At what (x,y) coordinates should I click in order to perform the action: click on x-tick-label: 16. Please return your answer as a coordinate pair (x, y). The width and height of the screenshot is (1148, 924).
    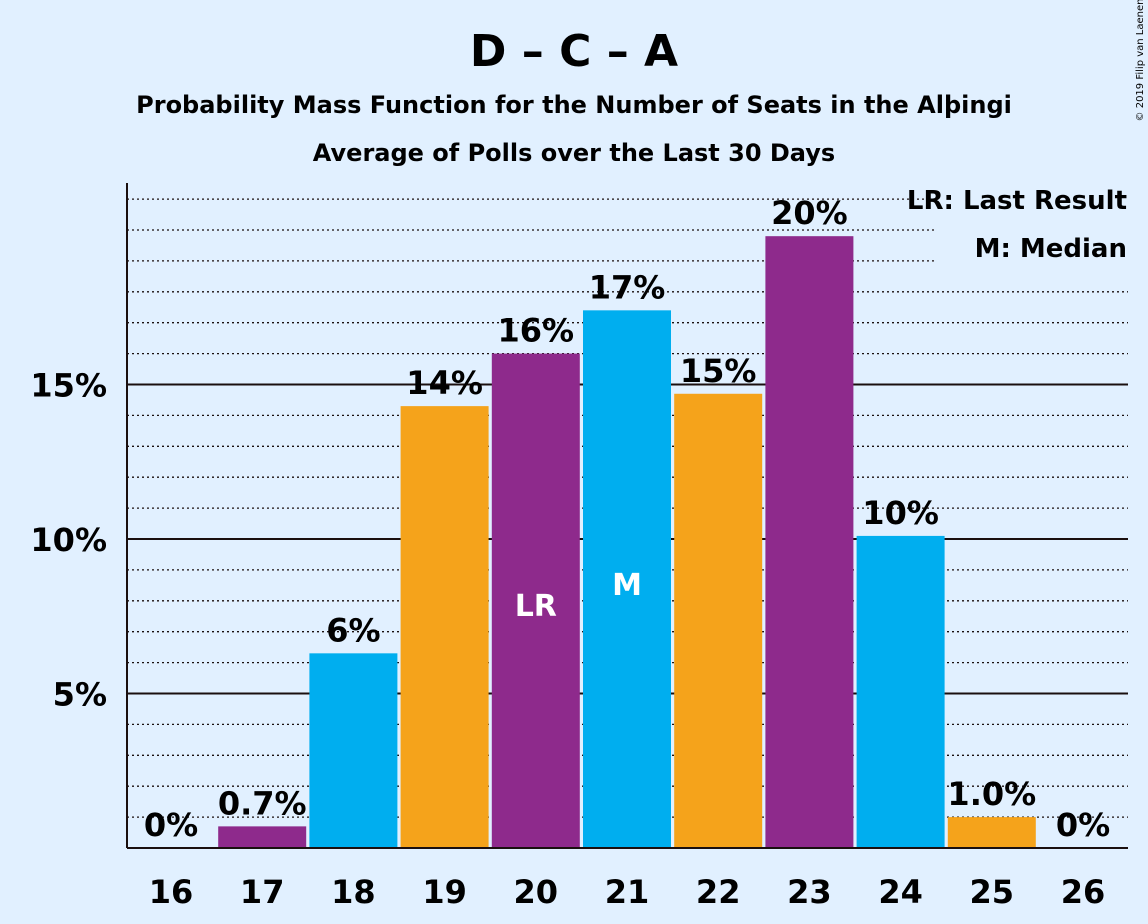
    Looking at the image, I should click on (171, 892).